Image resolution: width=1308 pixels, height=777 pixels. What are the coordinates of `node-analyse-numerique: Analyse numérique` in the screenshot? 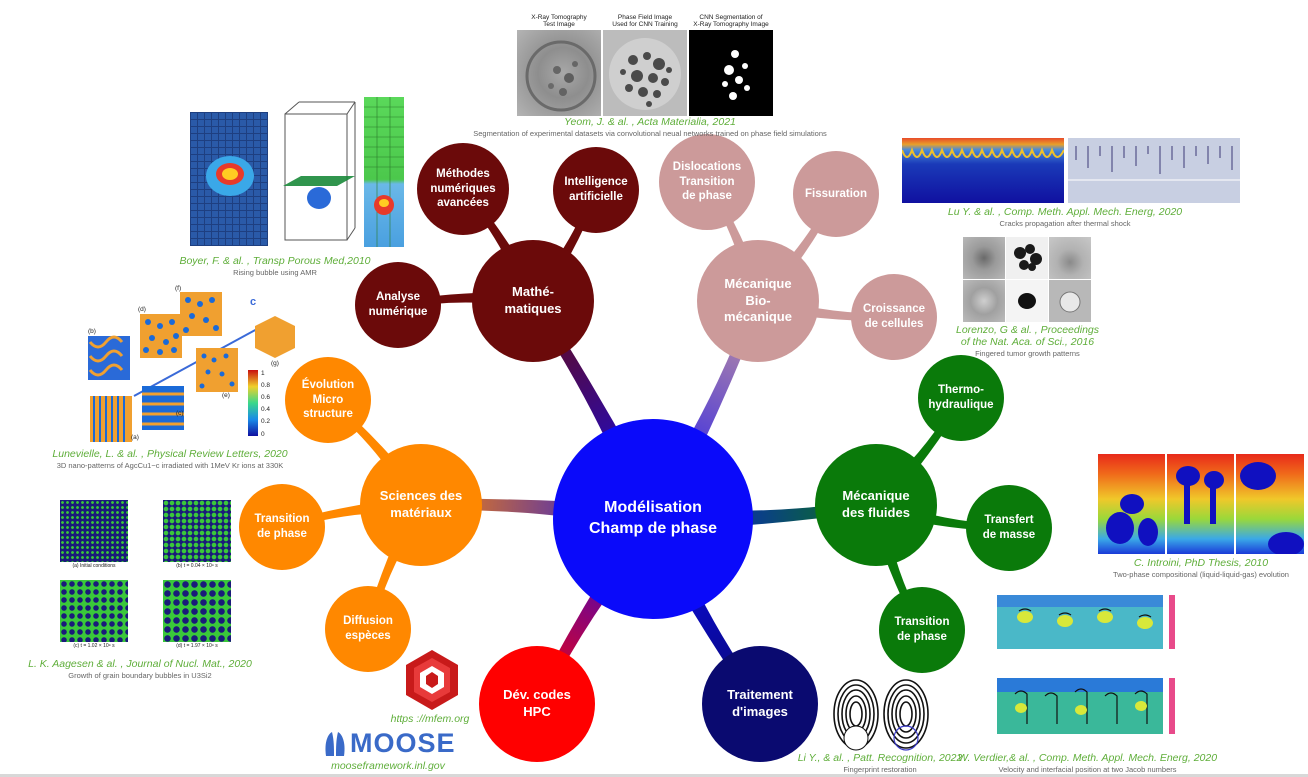 It's located at (398, 305).